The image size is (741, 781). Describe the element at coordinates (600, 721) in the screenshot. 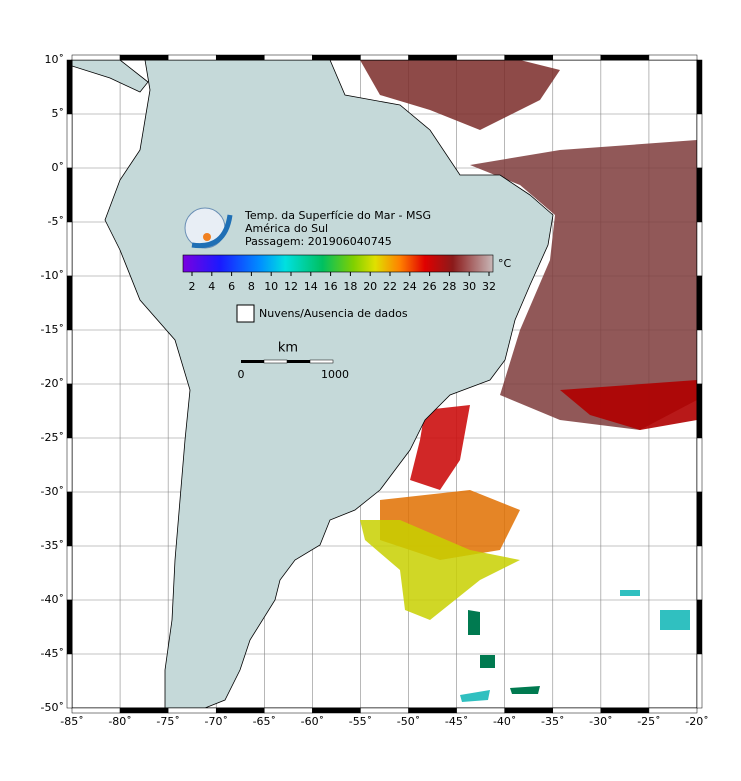

I see `lon-tick-label: -30˚` at that location.